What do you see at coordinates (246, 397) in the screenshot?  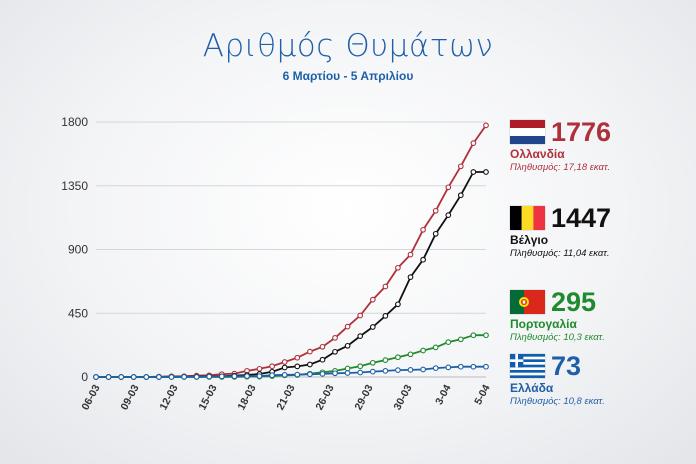 I see `x-tick-label: 18-03` at bounding box center [246, 397].